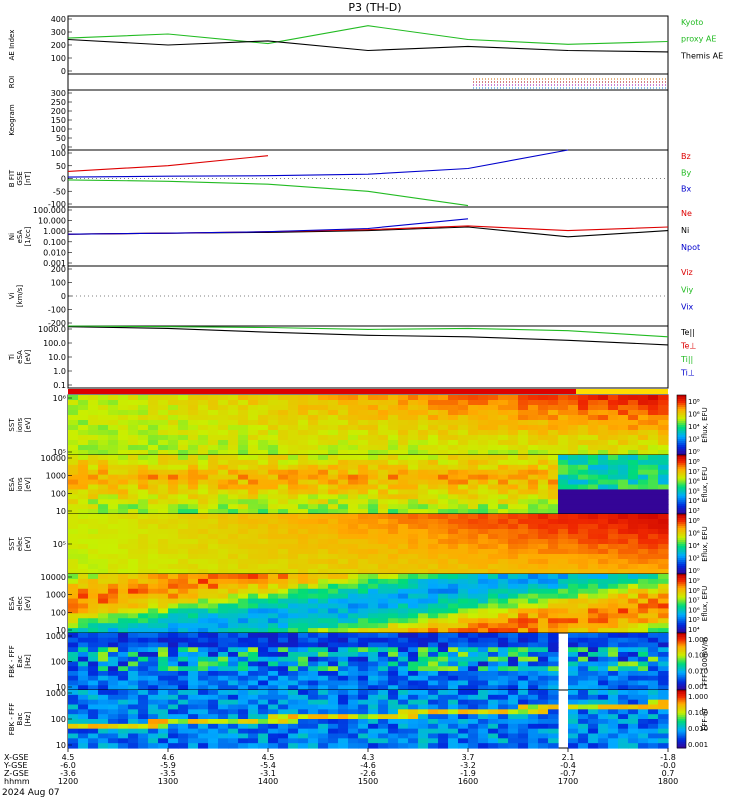 This screenshot has height=800, width=750. Describe the element at coordinates (705, 719) in the screenshot. I see `colorbar-label: FFF-nT` at that location.